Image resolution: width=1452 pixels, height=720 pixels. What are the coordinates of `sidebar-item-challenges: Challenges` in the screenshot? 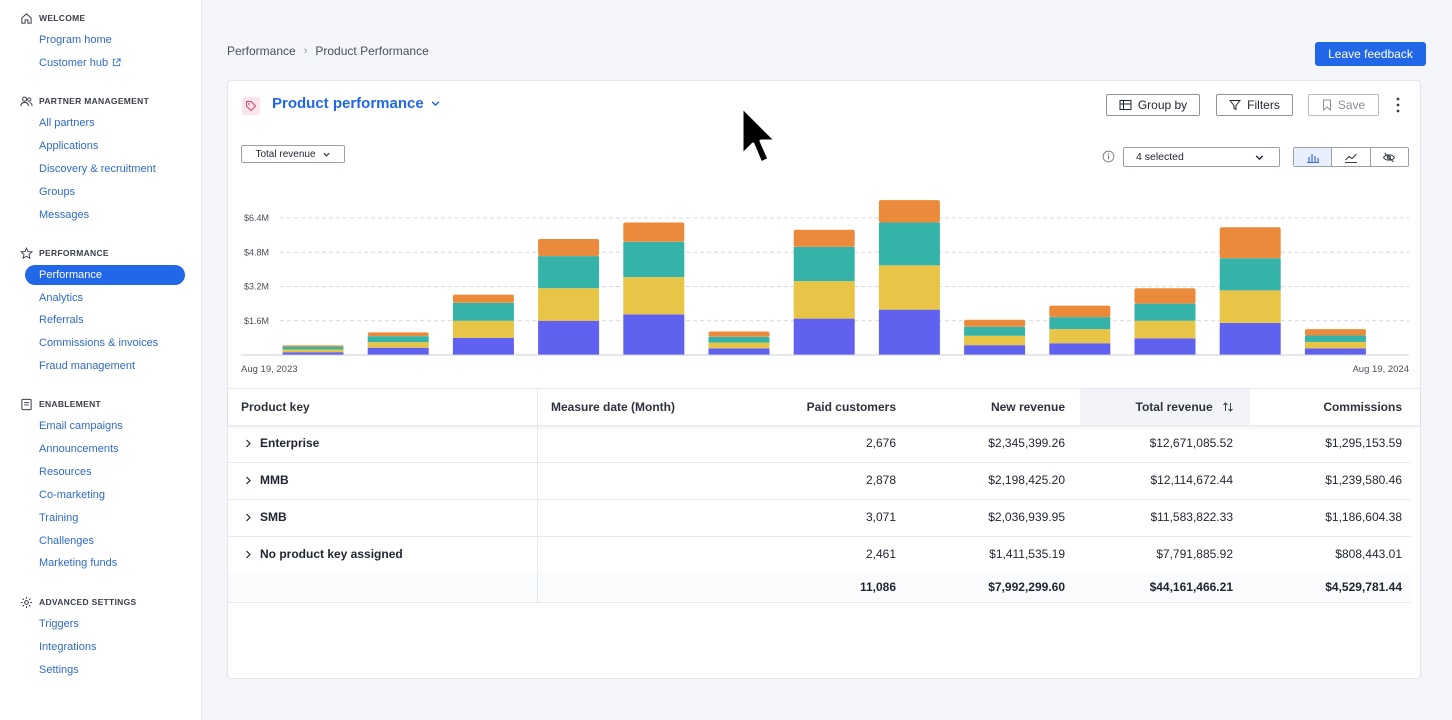 It's located at (105, 541).